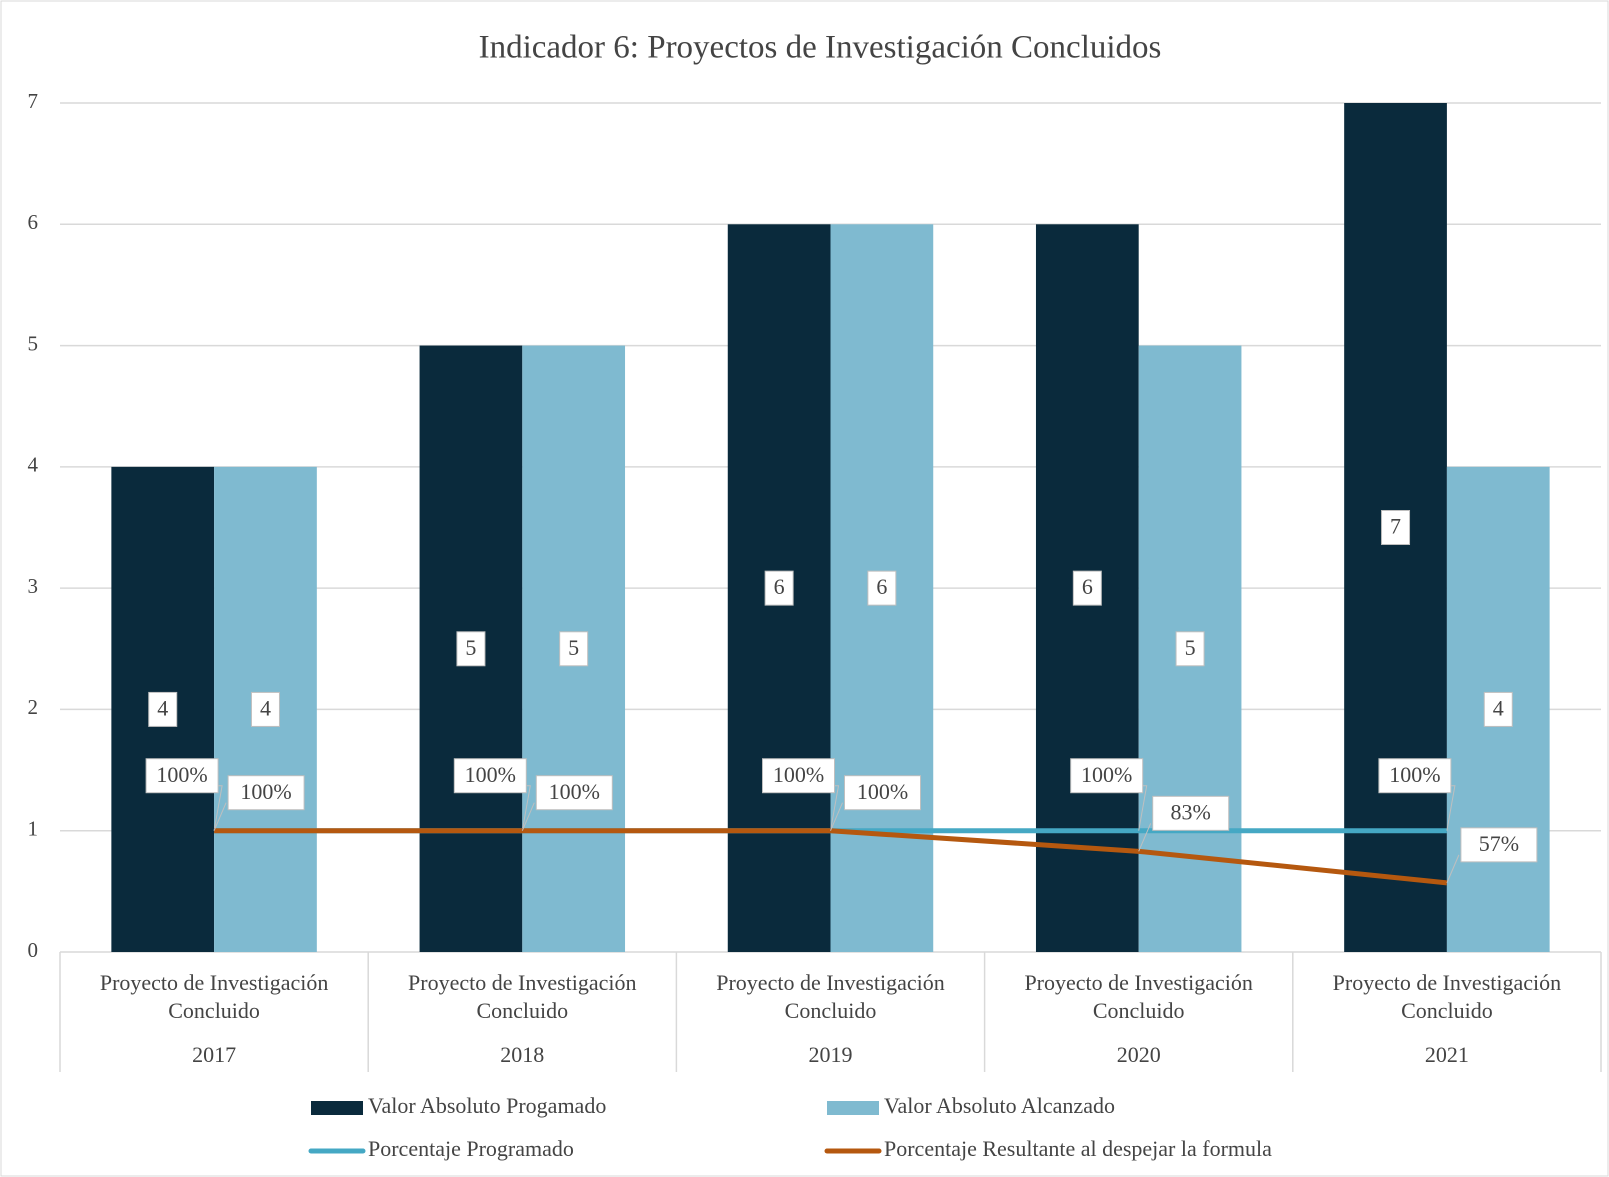 This screenshot has width=1609, height=1177. Describe the element at coordinates (33, 950) in the screenshot. I see `y-tick-label: 0` at that location.